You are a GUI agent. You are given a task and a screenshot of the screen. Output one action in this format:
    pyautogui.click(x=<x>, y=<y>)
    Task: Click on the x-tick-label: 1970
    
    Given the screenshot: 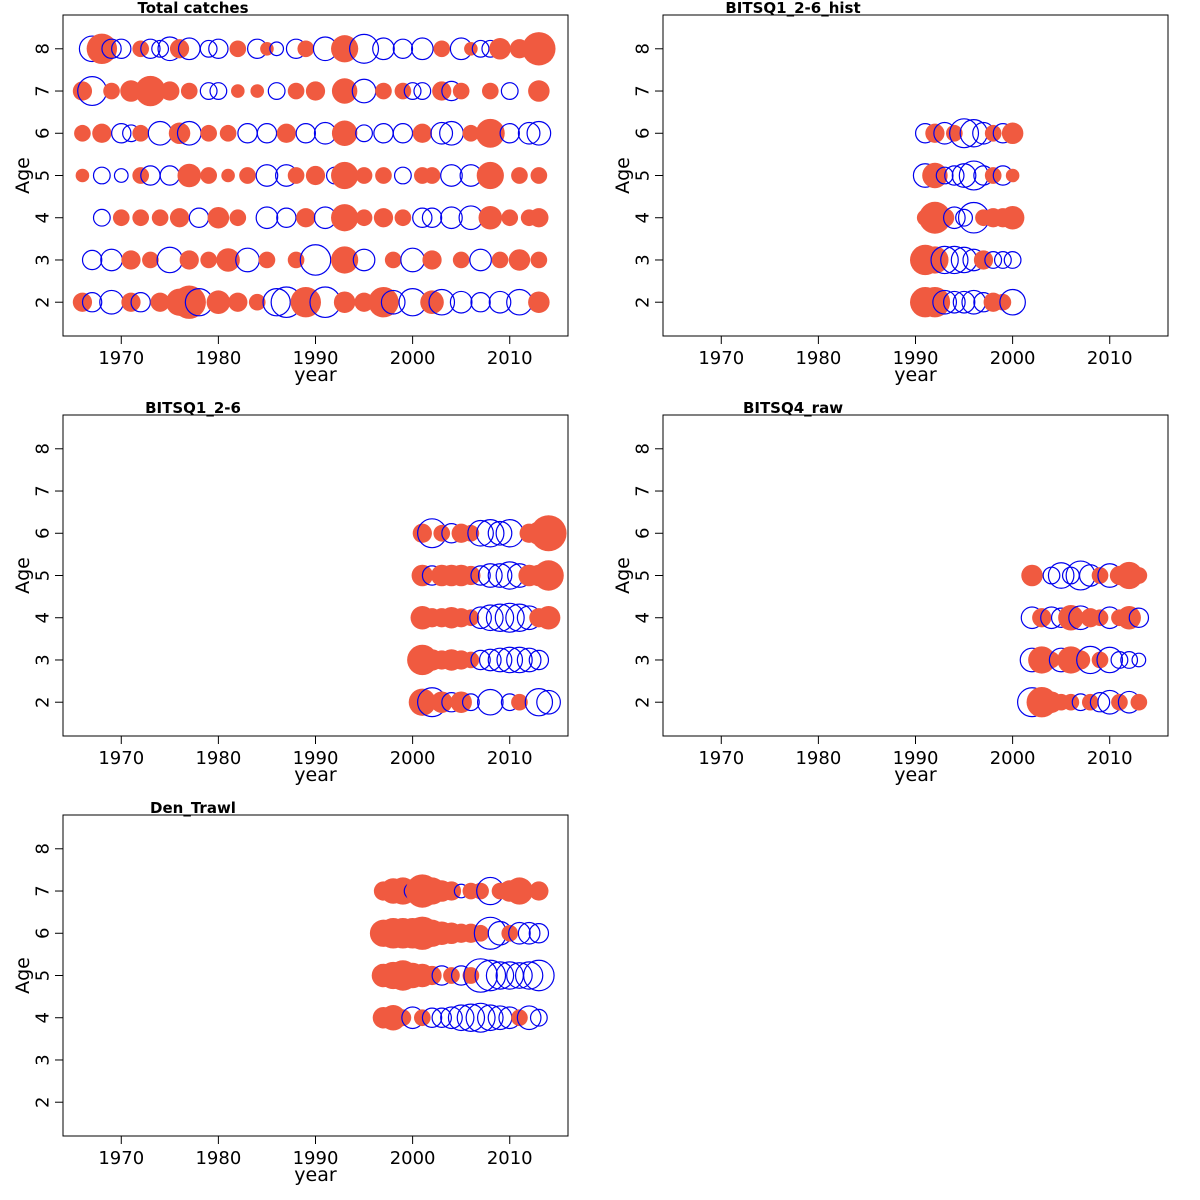 What is the action you would take?
    pyautogui.click(x=121, y=358)
    